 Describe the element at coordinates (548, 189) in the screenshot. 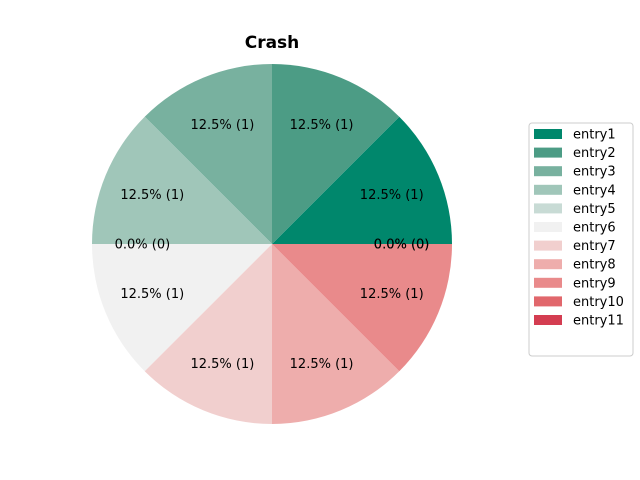

I see `legend-swatch-entry4` at that location.